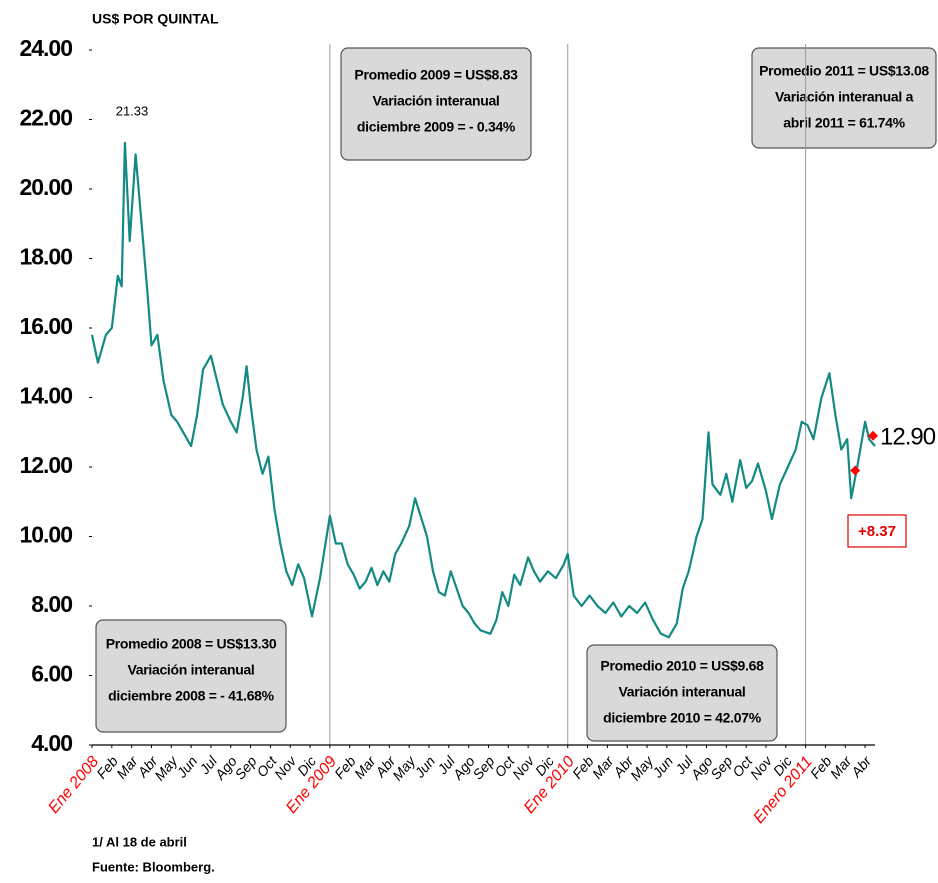 This screenshot has width=938, height=883. I want to click on y-tick-label: 4.00, so click(51, 743).